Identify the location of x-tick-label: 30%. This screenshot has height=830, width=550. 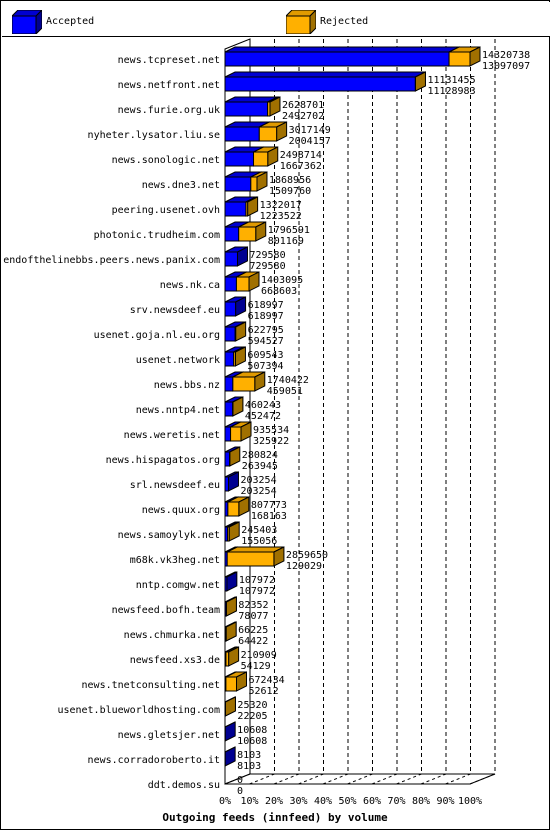
(298, 801).